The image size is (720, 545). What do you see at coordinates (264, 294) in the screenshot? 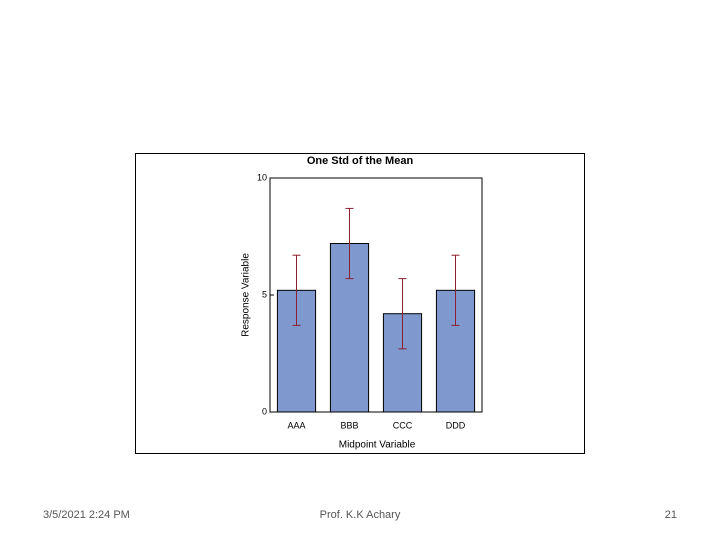
I see `y-tick-label: 5` at bounding box center [264, 294].